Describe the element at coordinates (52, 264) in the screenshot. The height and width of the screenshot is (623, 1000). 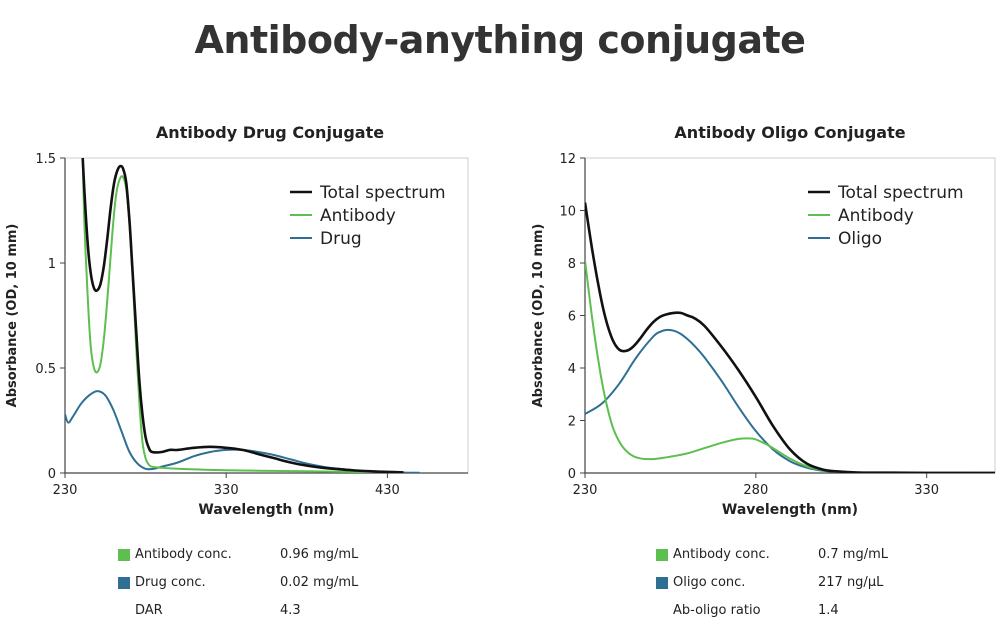
I see `y-tick-label: 1` at that location.